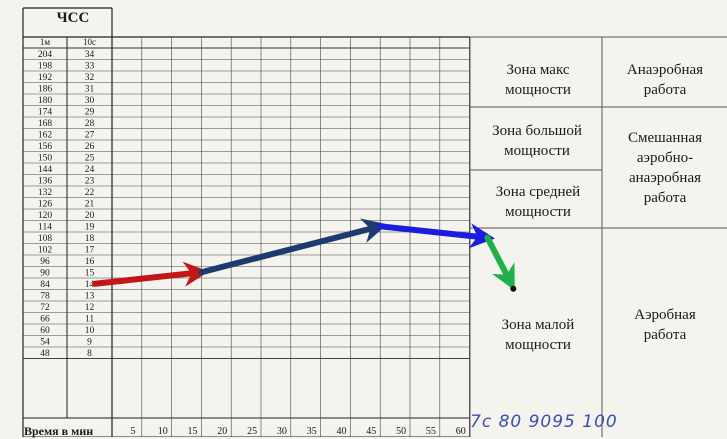 The width and height of the screenshot is (727, 439). I want to click on hr-1m-label: 96, so click(45, 262).